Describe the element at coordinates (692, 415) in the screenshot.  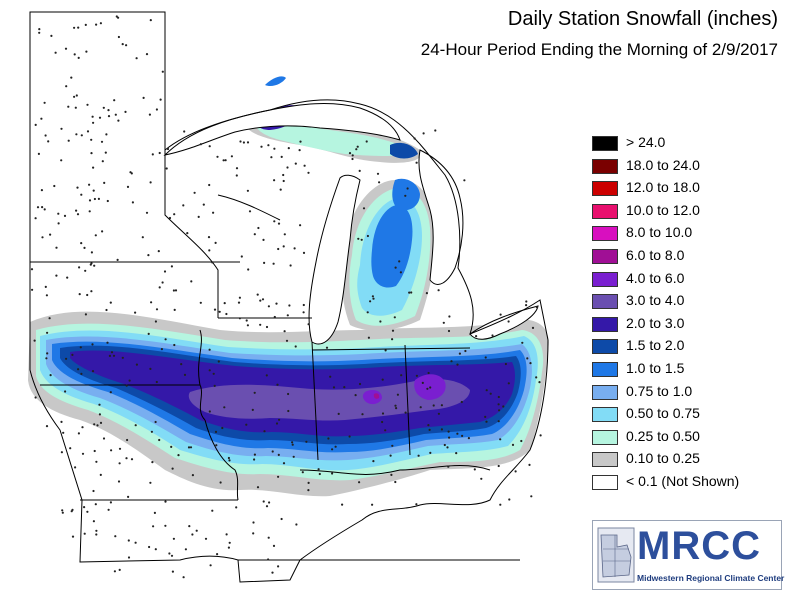
I see `legend-item: 0.50 to 0.75` at that location.